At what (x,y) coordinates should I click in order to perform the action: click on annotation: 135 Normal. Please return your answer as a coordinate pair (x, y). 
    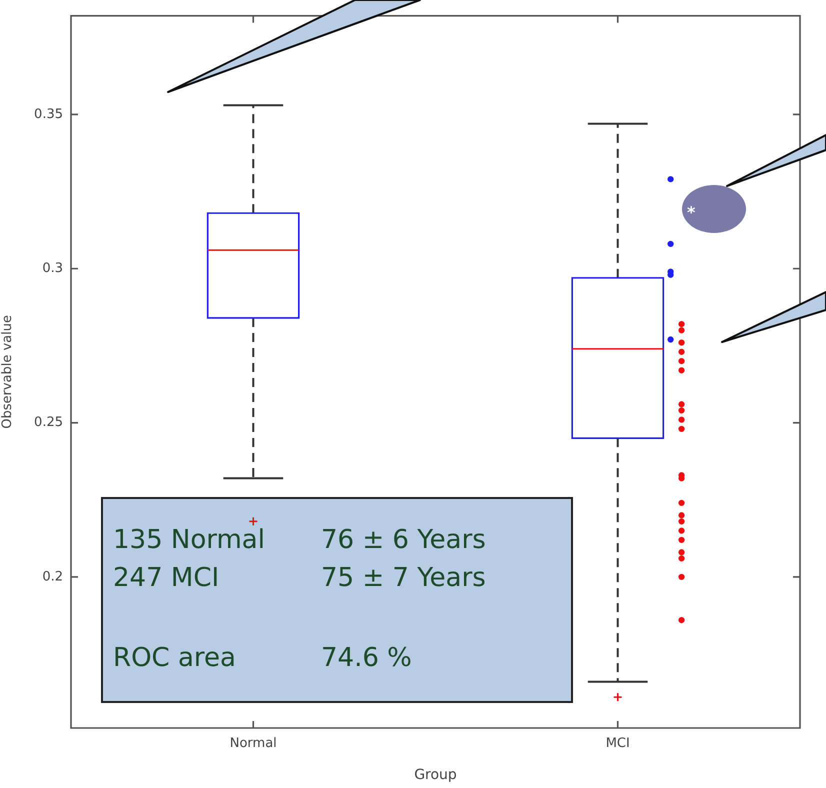
    Looking at the image, I should click on (189, 540).